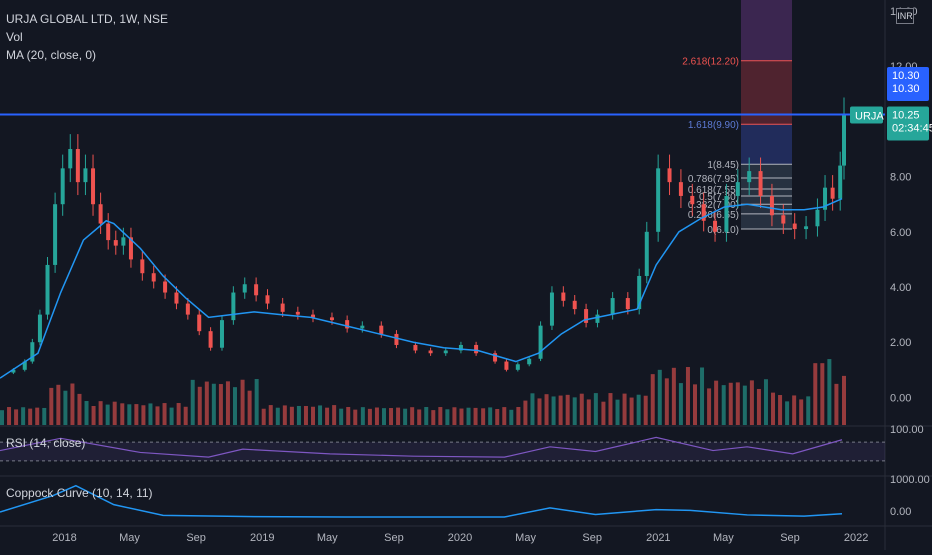  What do you see at coordinates (713, 179) in the screenshot?
I see `fib-level-label: 0.786(7.95)` at bounding box center [713, 179].